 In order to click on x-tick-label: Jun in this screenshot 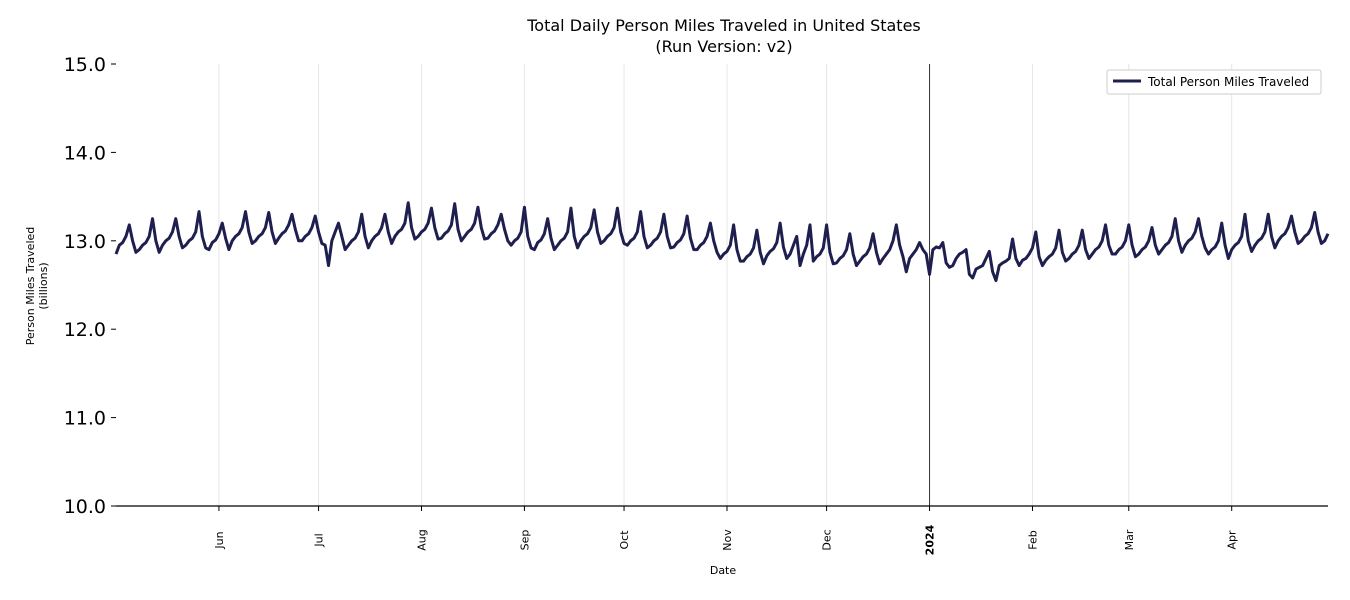, I will do `click(219, 540)`.